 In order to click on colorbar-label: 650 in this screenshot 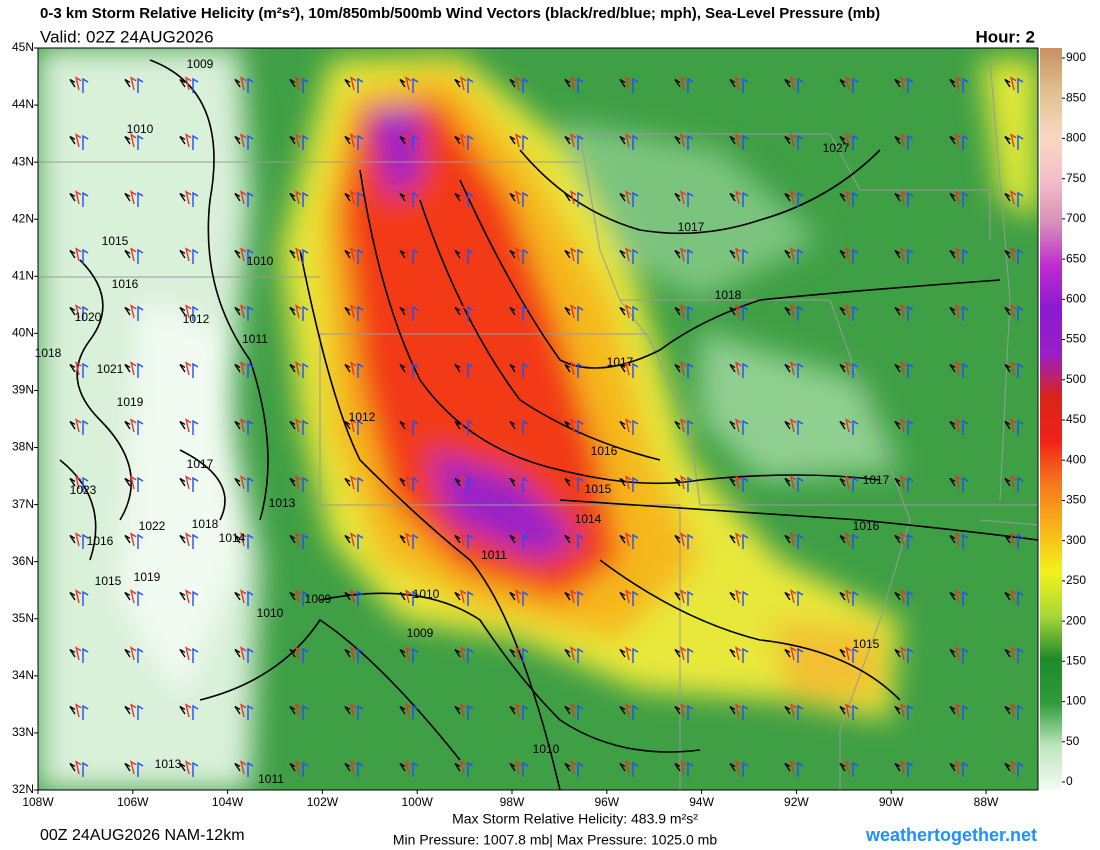, I will do `click(1076, 258)`.